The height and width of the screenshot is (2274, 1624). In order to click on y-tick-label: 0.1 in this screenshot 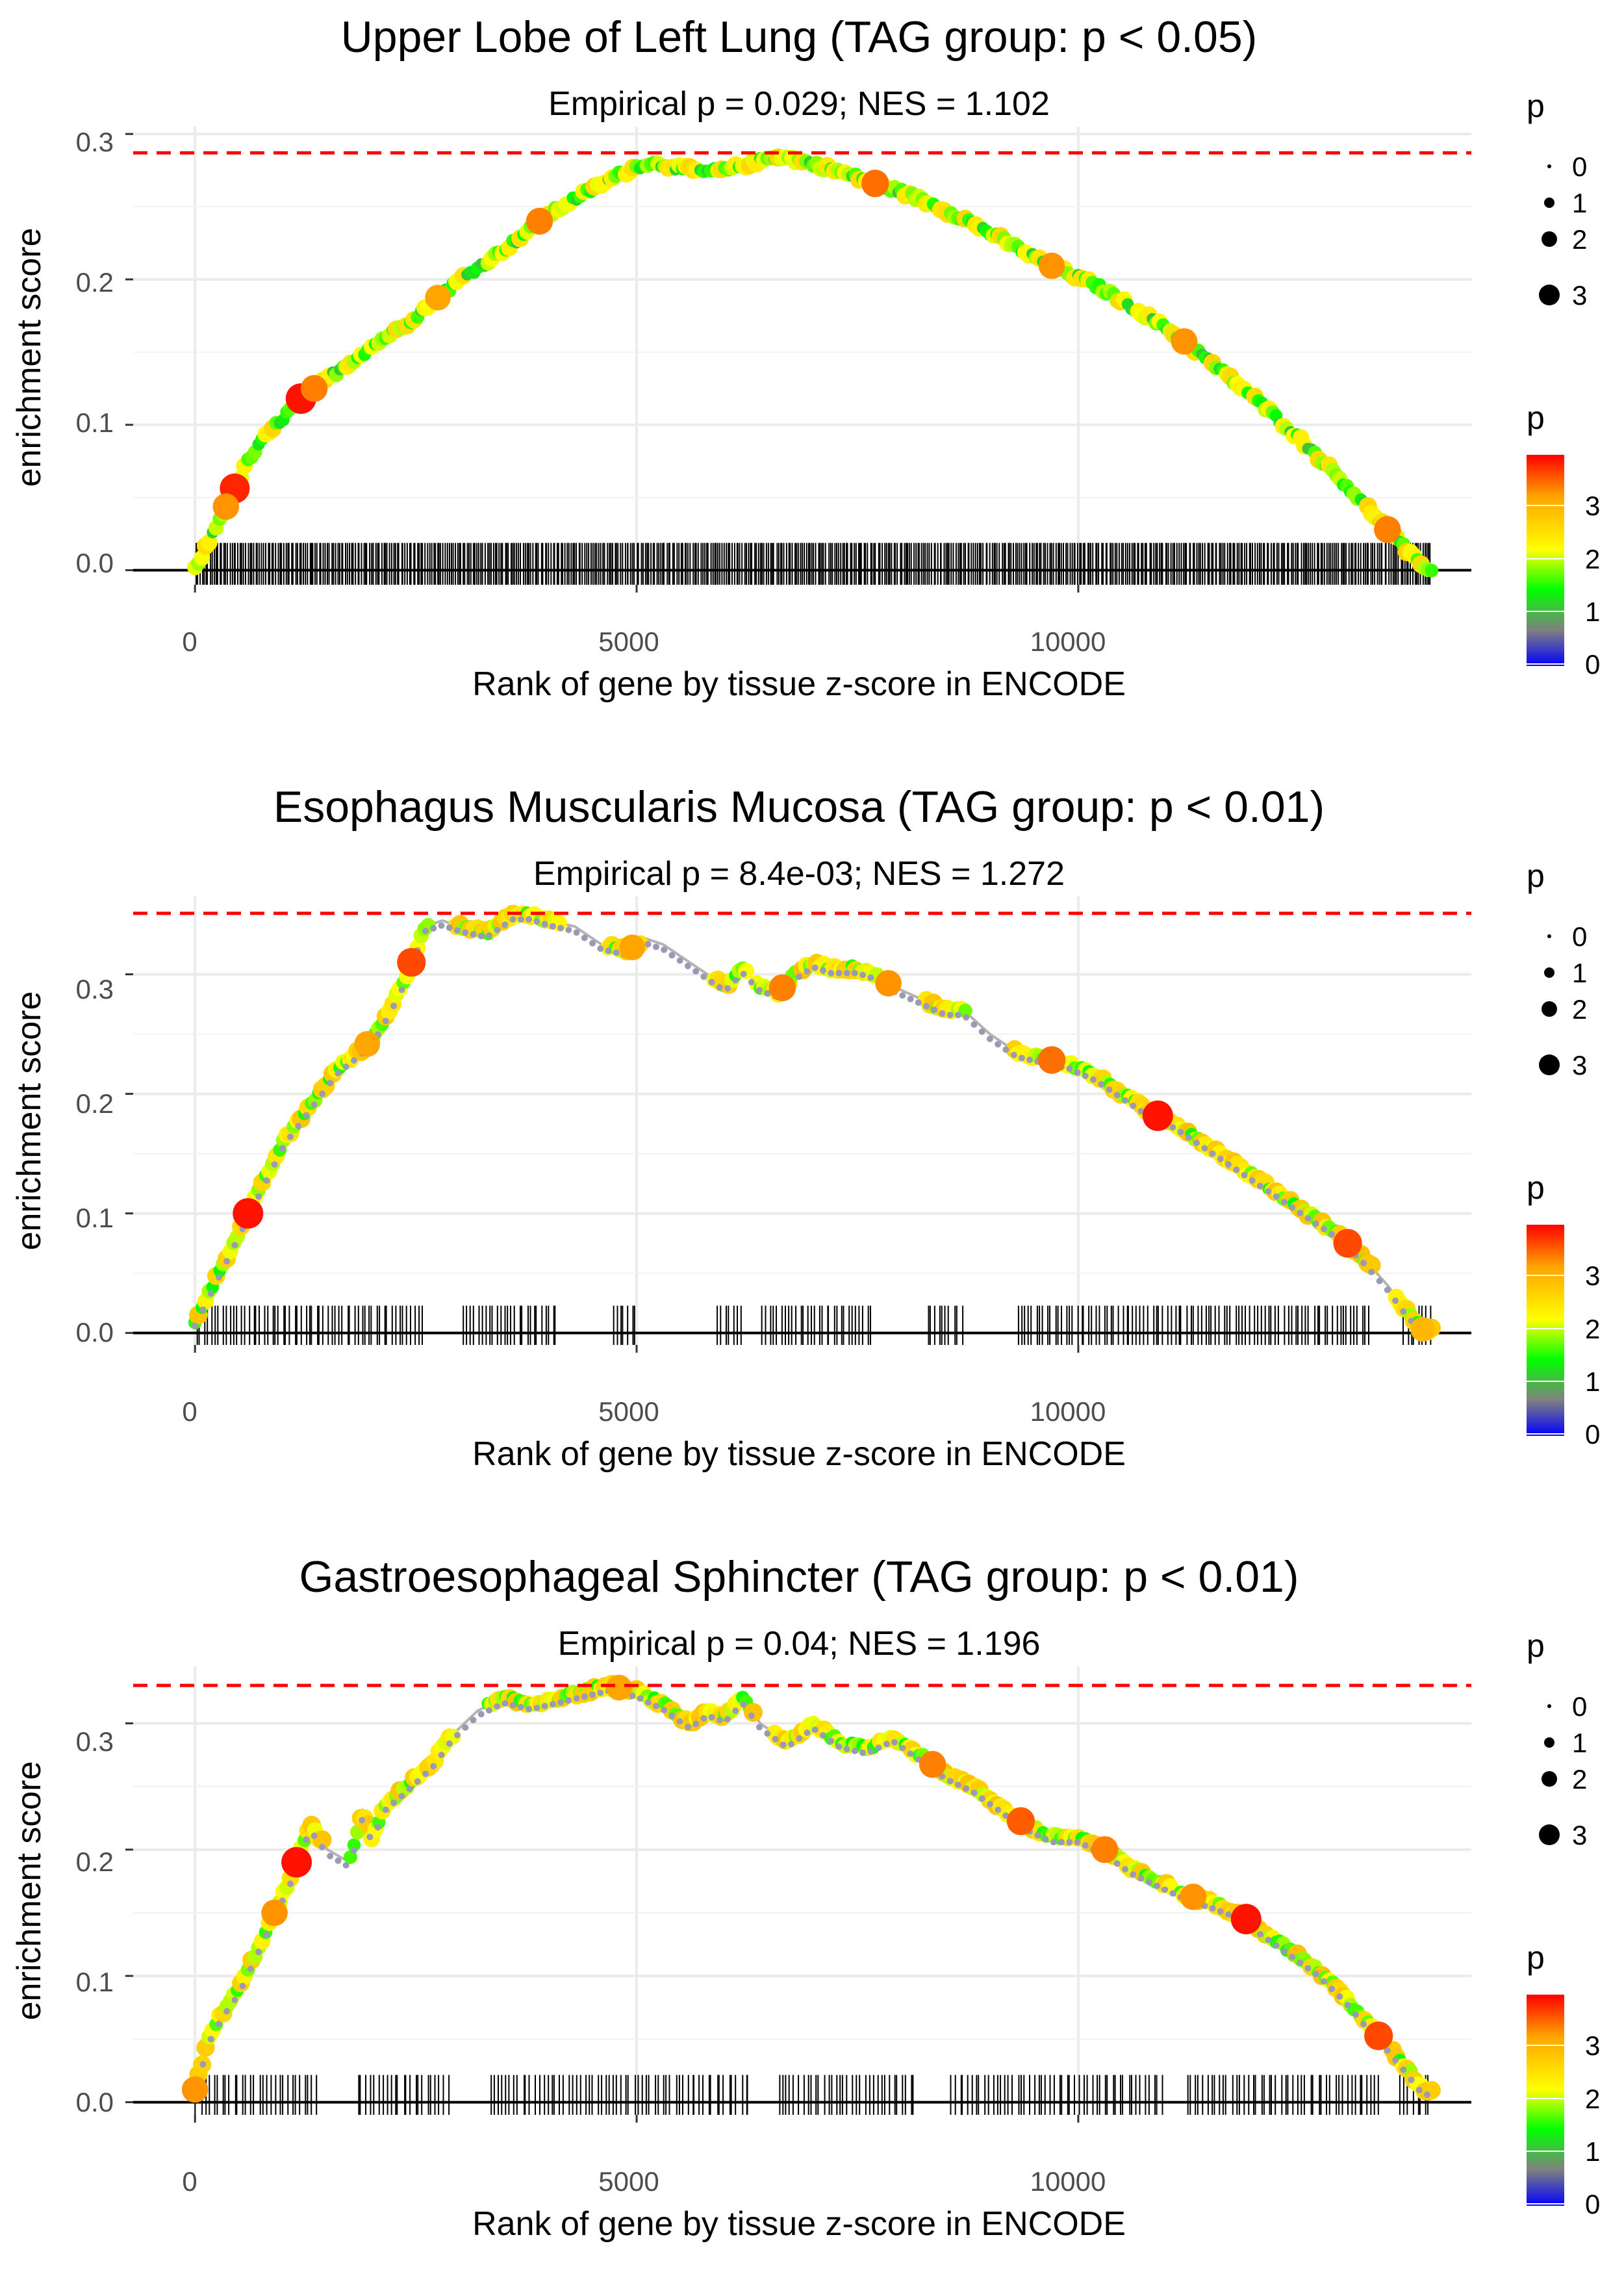, I will do `click(95, 1982)`.